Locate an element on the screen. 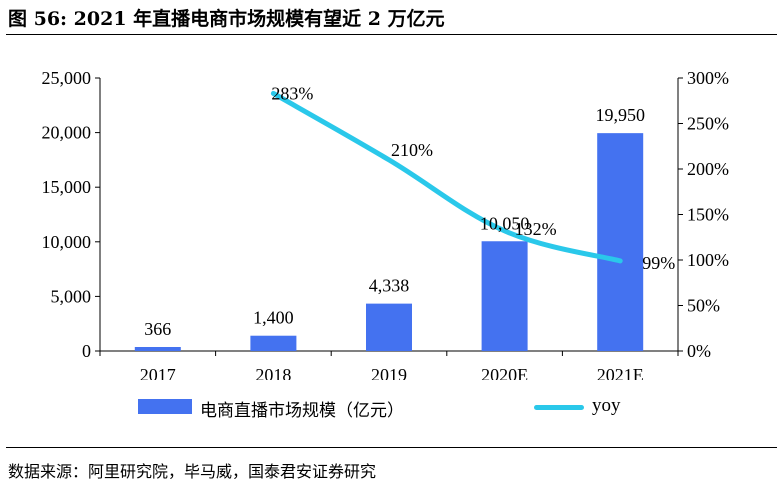  x-tick-label: 2019 is located at coordinates (389, 372).